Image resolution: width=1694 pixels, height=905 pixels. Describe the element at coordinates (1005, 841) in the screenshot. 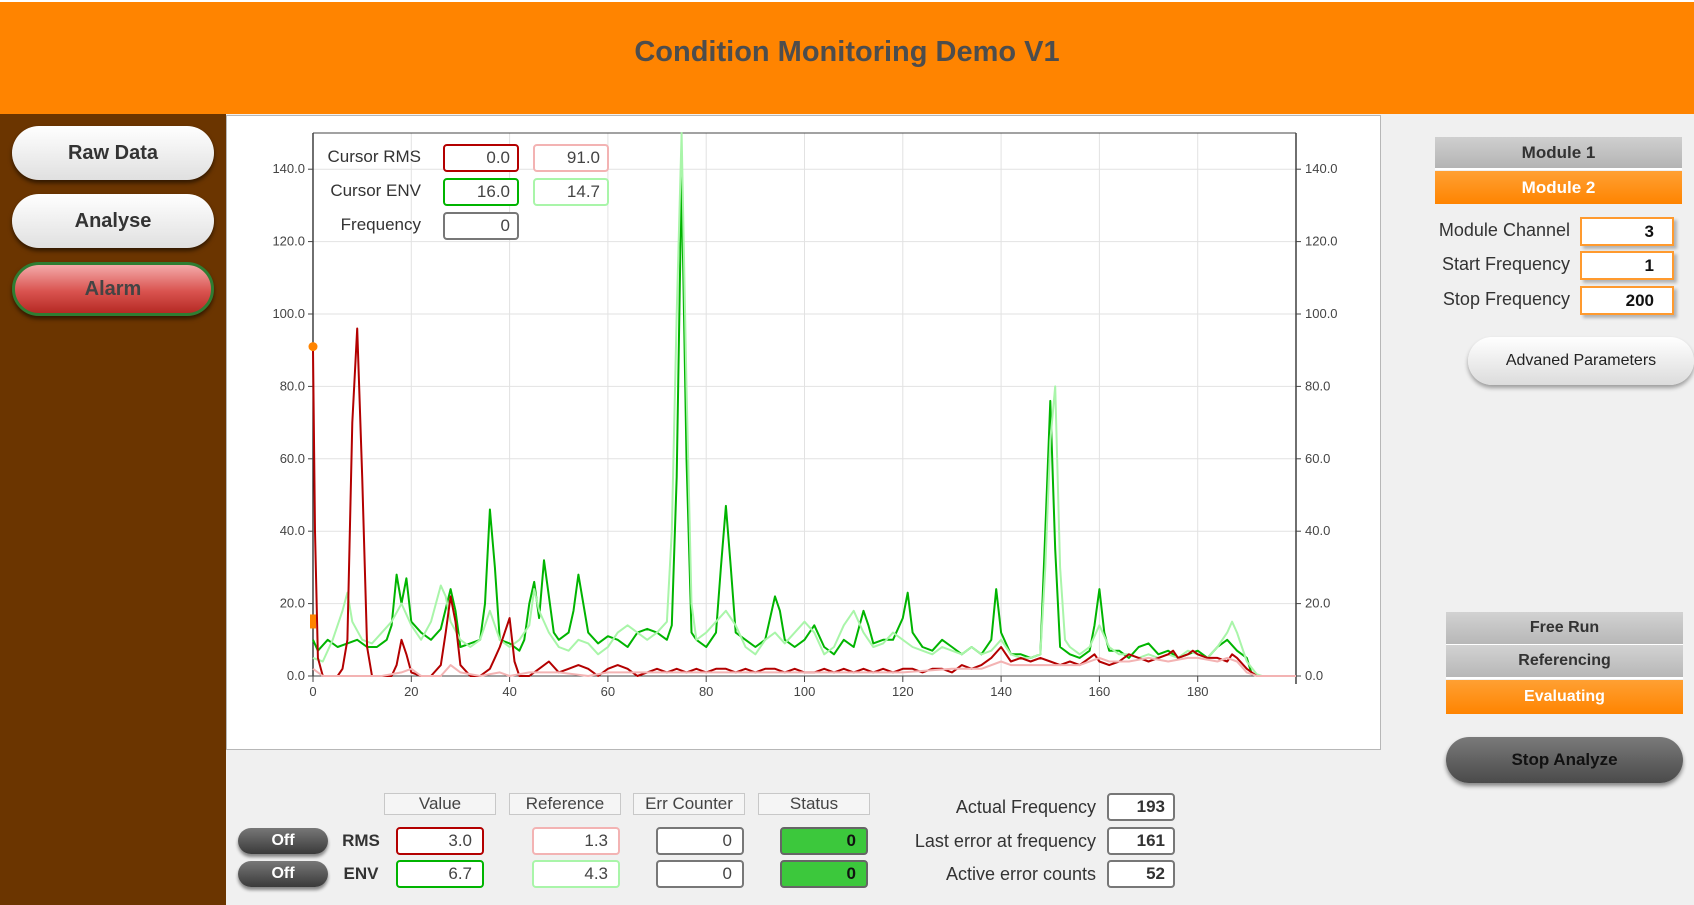

I see `last-error-label: Last error at frequency` at that location.